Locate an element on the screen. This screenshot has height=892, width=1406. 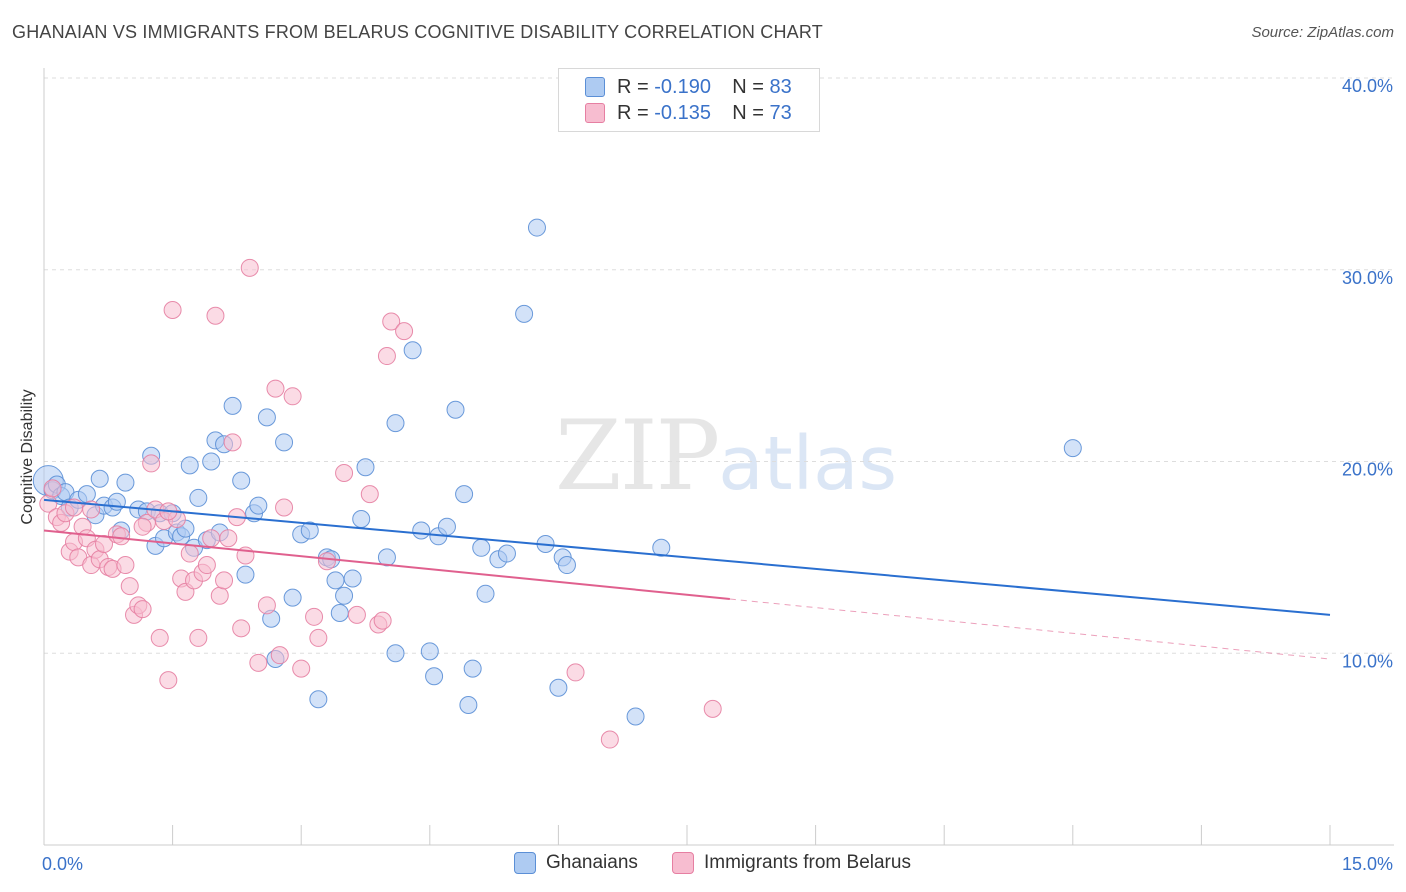
x-tick-label: 15.0% is located at coordinates (1367, 864).